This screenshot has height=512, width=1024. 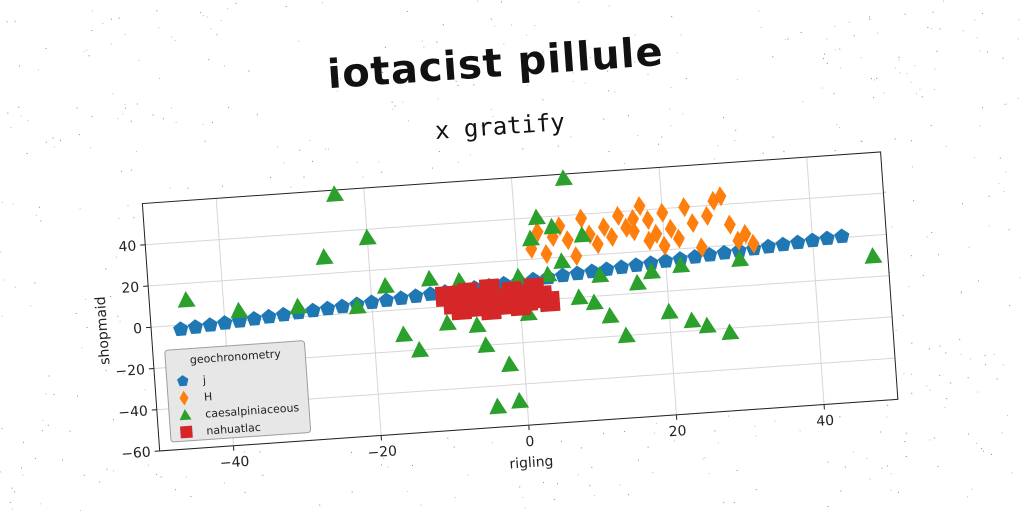 What do you see at coordinates (130, 371) in the screenshot?
I see `y-tick-label: −20` at bounding box center [130, 371].